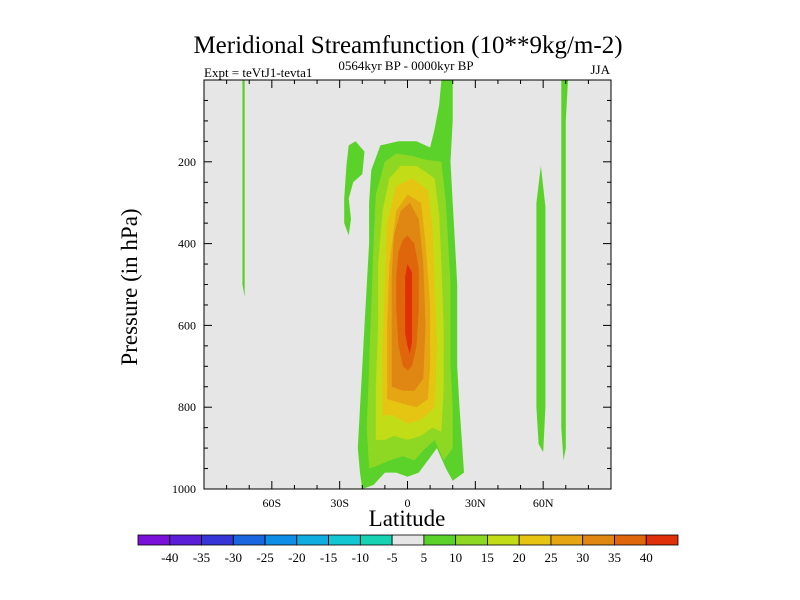 The image size is (800, 600). What do you see at coordinates (408, 503) in the screenshot?
I see `x-tick-label-2: 0` at bounding box center [408, 503].